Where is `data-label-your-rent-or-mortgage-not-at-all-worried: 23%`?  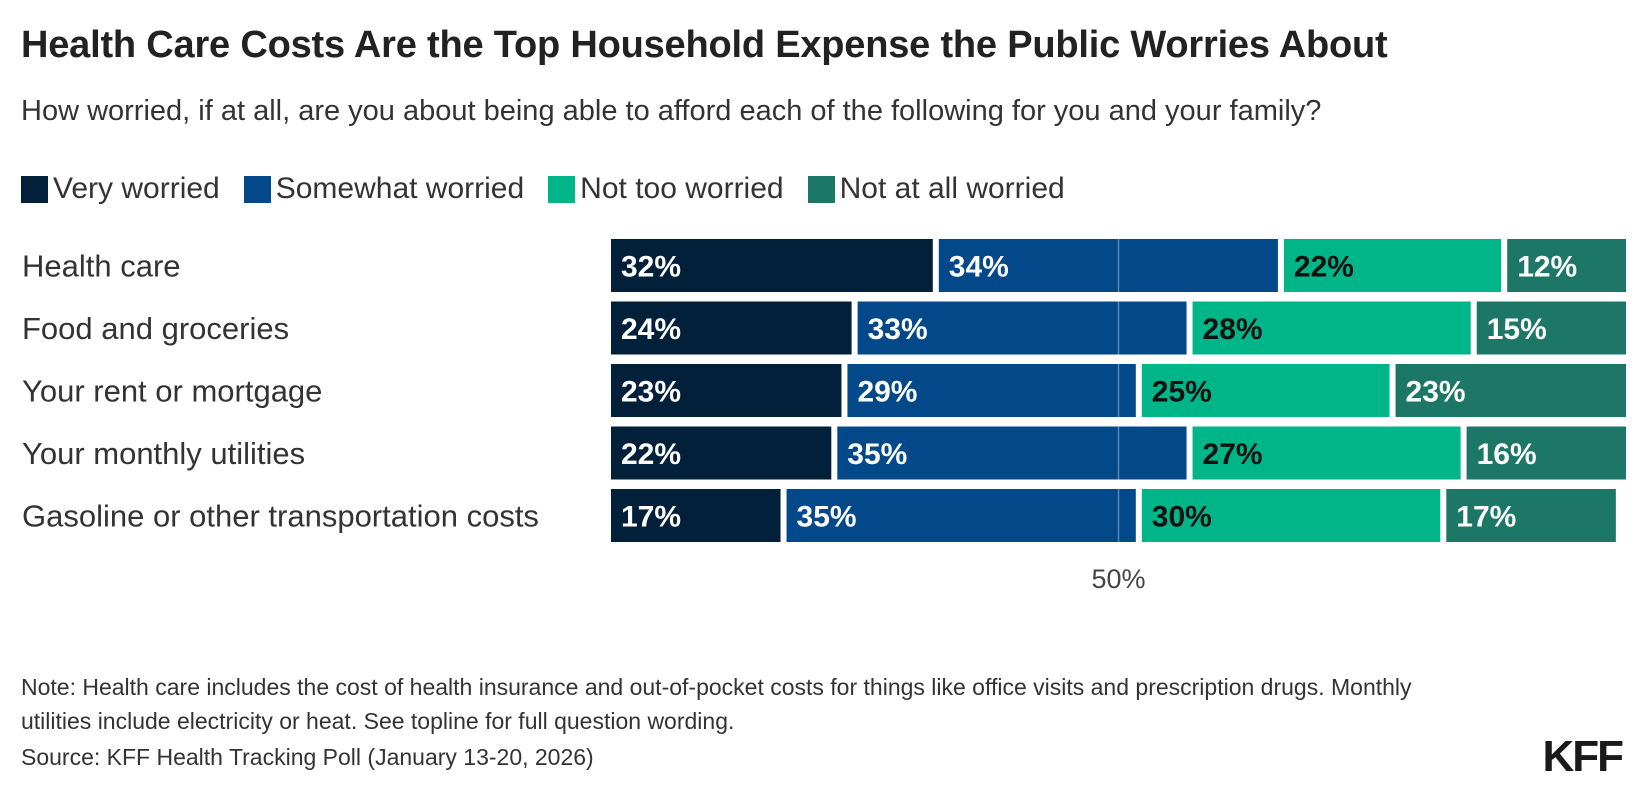 data-label-your-rent-or-mortgage-not-at-all-worried: 23% is located at coordinates (1436, 392).